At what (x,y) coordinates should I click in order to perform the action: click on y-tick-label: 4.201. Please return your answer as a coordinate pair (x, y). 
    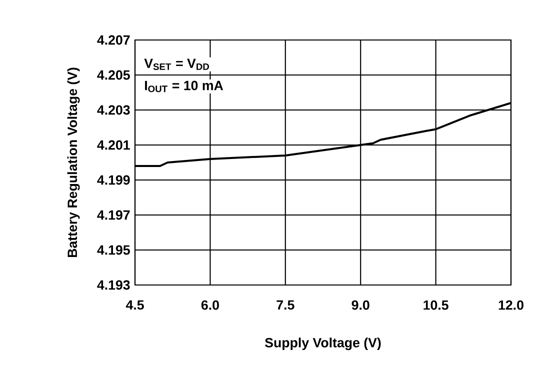
    Looking at the image, I should click on (113, 145).